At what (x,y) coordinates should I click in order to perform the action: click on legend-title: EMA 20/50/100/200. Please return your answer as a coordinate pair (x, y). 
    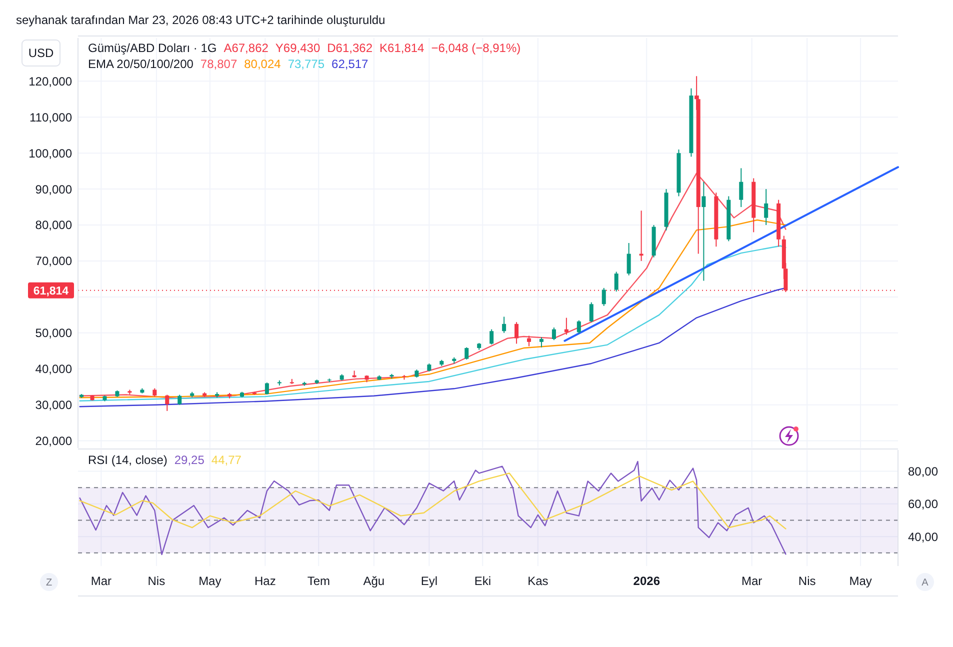
    Looking at the image, I should click on (141, 64).